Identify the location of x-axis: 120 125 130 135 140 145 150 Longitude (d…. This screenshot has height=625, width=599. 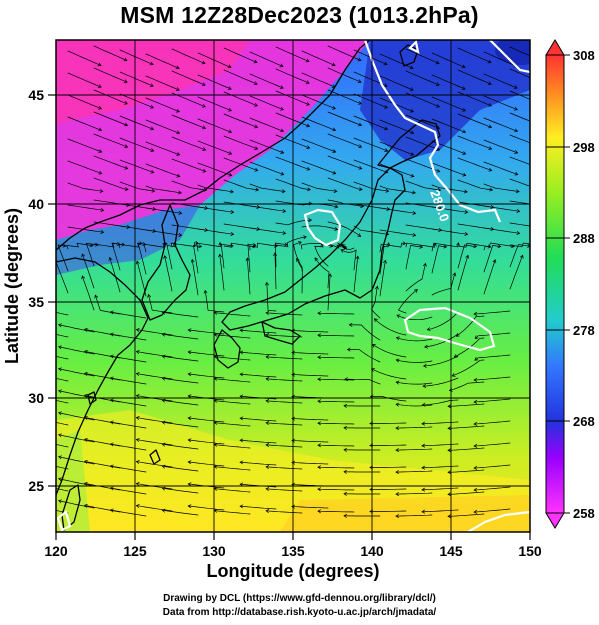
(293, 556).